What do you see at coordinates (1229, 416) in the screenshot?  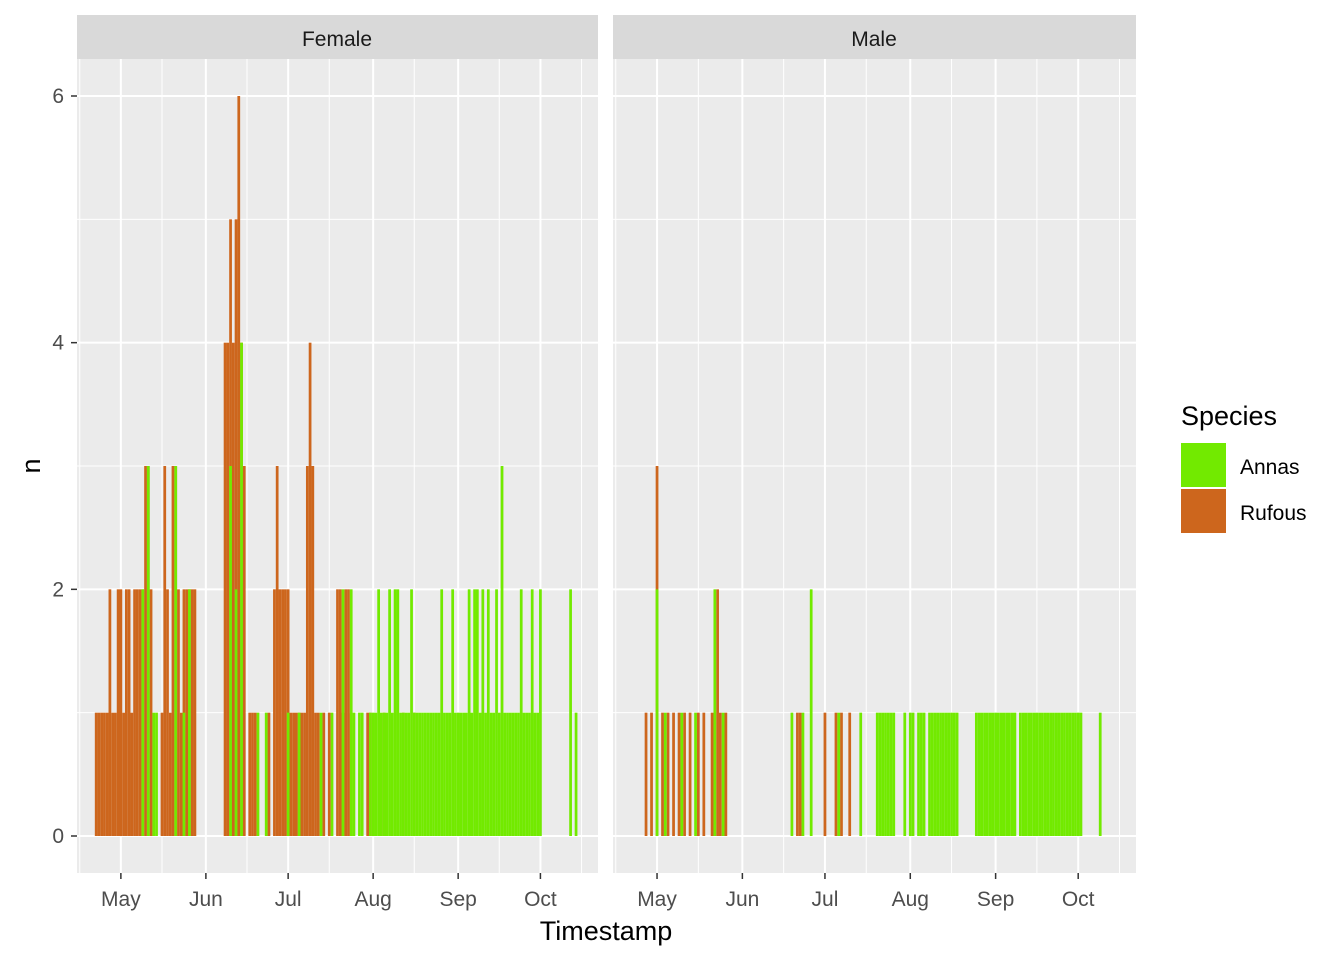 I see `legend-title: Species` at bounding box center [1229, 416].